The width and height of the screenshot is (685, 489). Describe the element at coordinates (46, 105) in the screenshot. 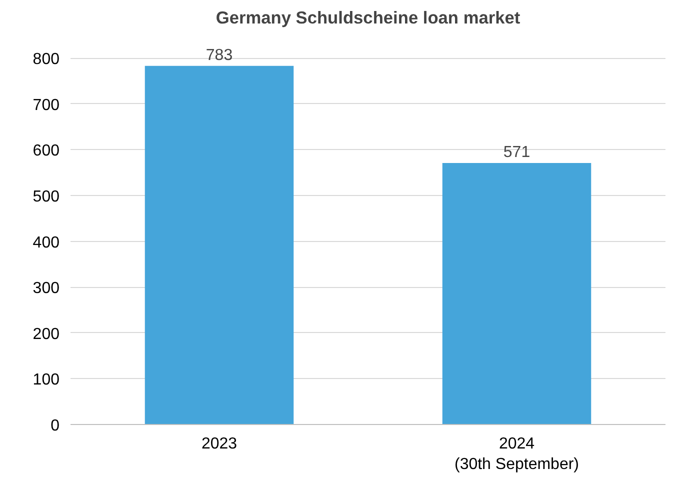

I see `y-tick-label: 700` at that location.